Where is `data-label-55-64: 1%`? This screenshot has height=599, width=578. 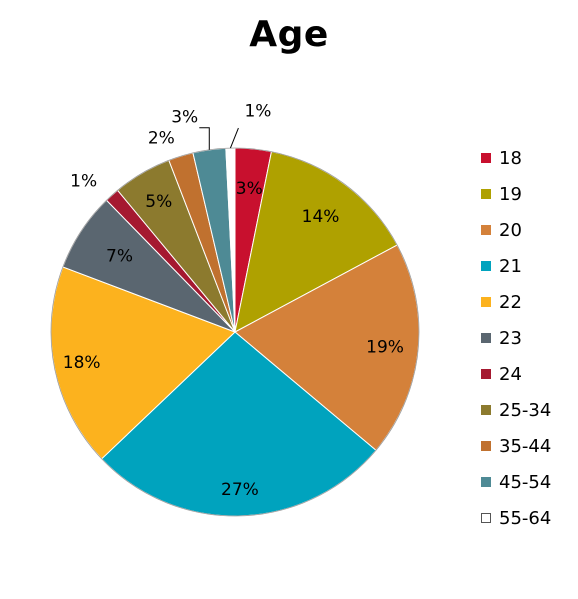 data-label-55-64: 1% is located at coordinates (257, 112).